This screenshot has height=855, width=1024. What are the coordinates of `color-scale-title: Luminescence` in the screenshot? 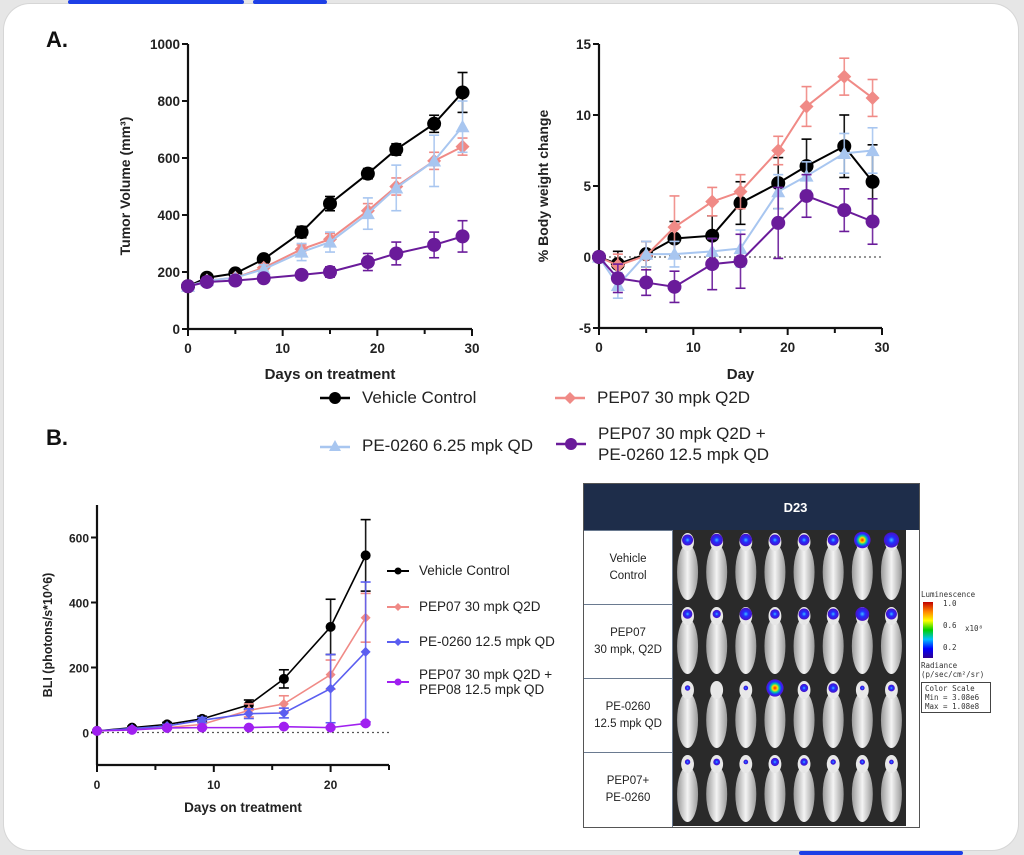 It's located at (948, 594).